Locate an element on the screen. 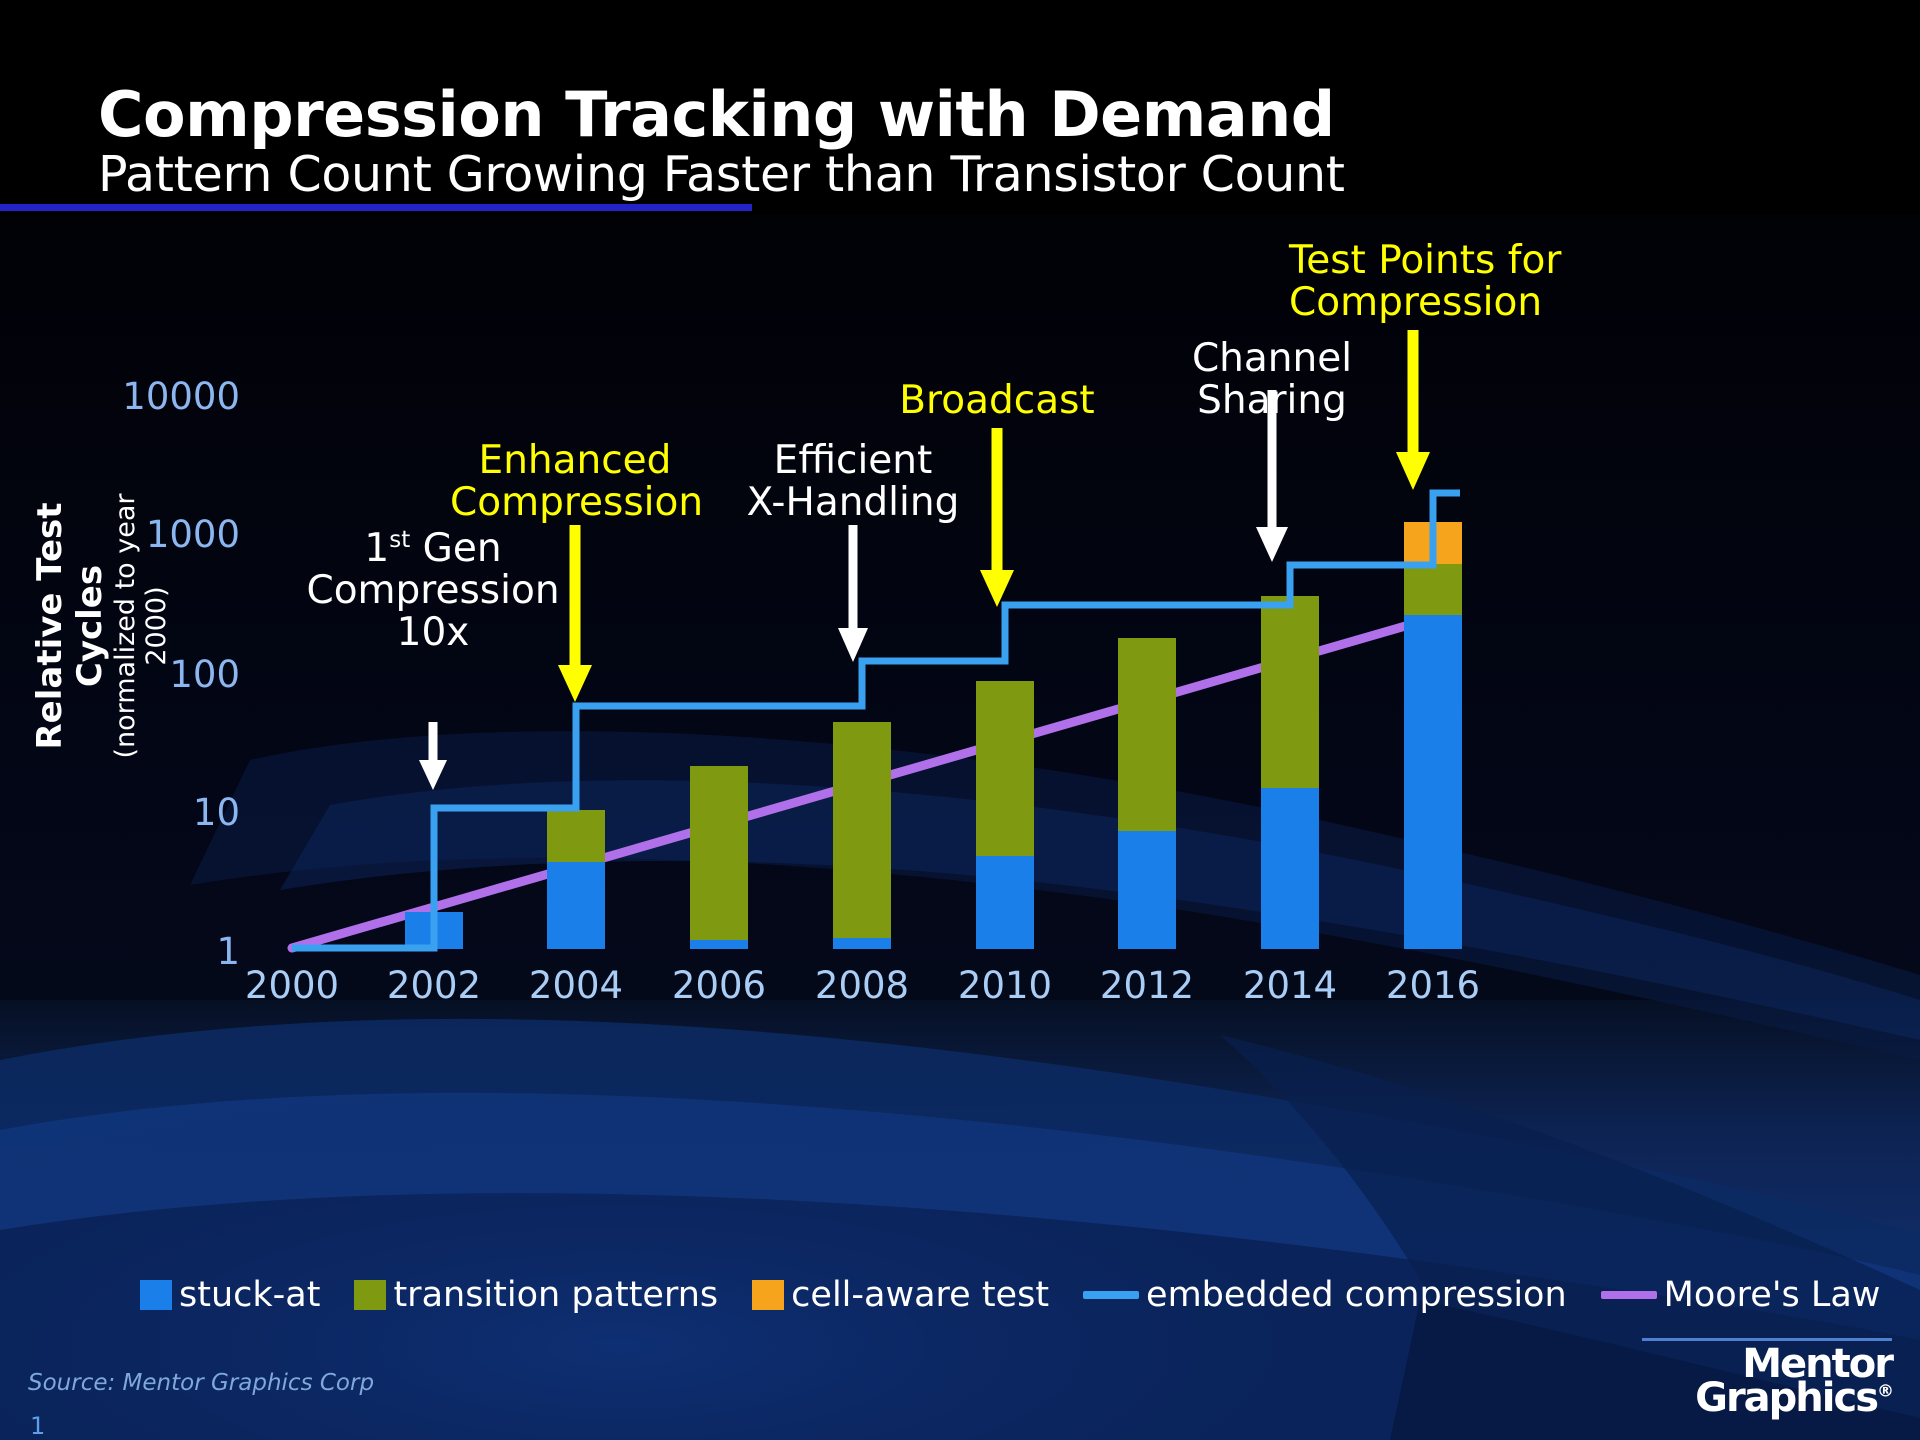  annotation-efficient-line1: Efficient is located at coordinates (853, 460).